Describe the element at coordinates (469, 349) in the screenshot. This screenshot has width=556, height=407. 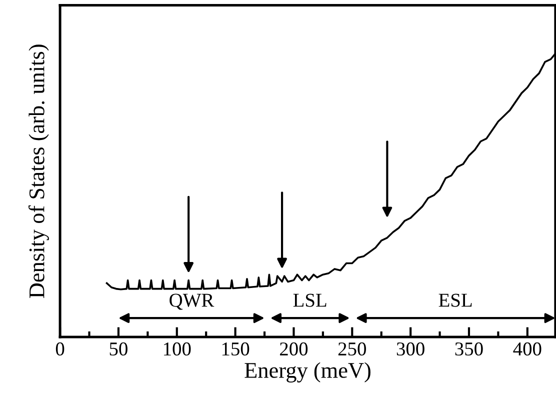
I see `x-tick-label: 350` at that location.